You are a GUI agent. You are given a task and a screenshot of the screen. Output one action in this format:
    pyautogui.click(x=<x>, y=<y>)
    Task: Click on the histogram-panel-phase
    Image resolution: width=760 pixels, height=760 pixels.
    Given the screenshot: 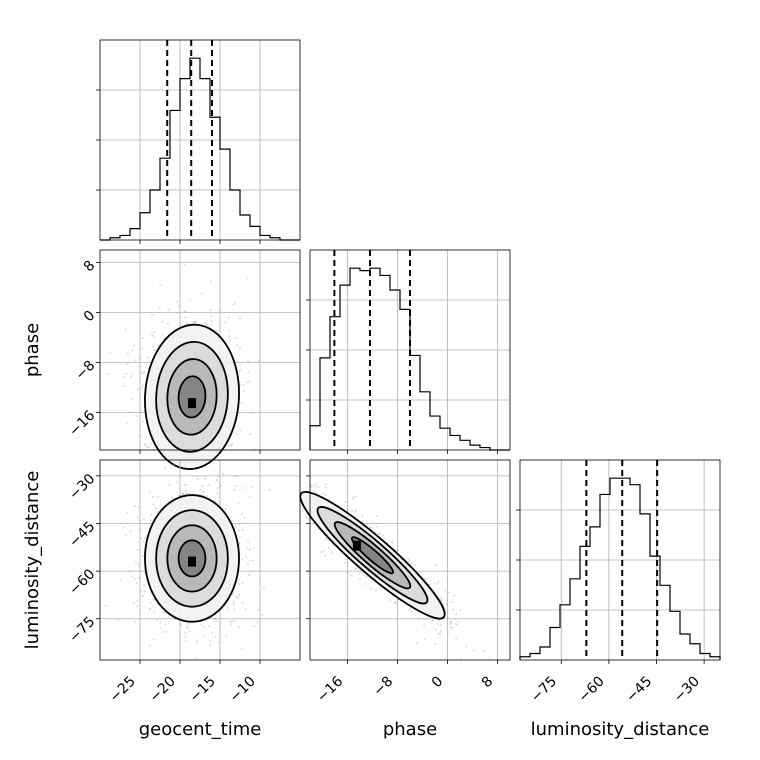 What is the action you would take?
    pyautogui.click(x=408, y=351)
    